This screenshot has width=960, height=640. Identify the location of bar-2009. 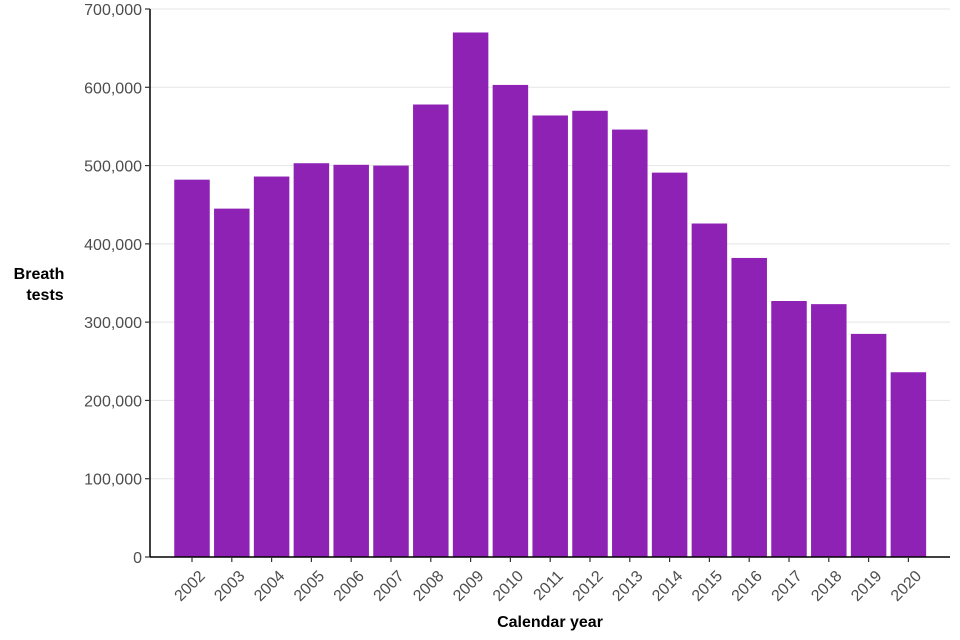
(470, 294).